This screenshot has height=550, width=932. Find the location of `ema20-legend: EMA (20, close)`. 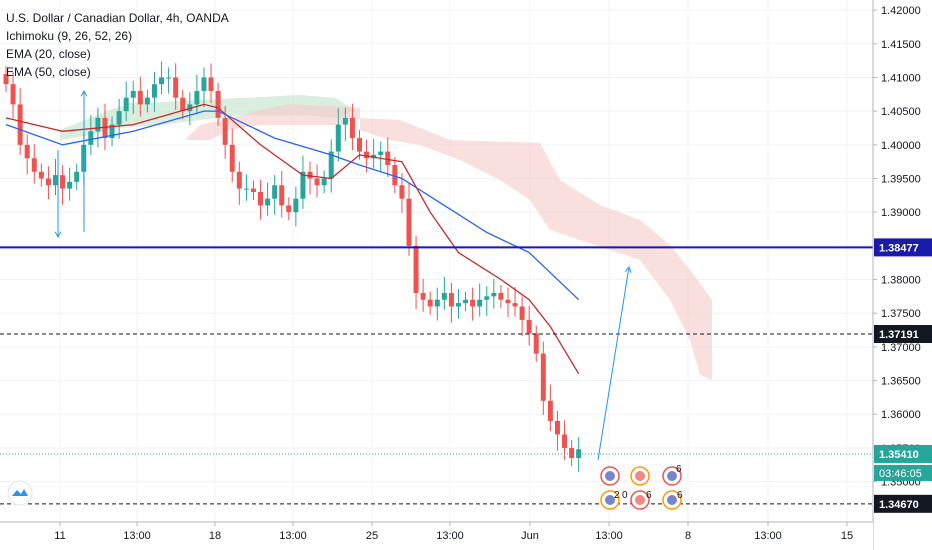

ema20-legend: EMA (20, close) is located at coordinates (48, 54).